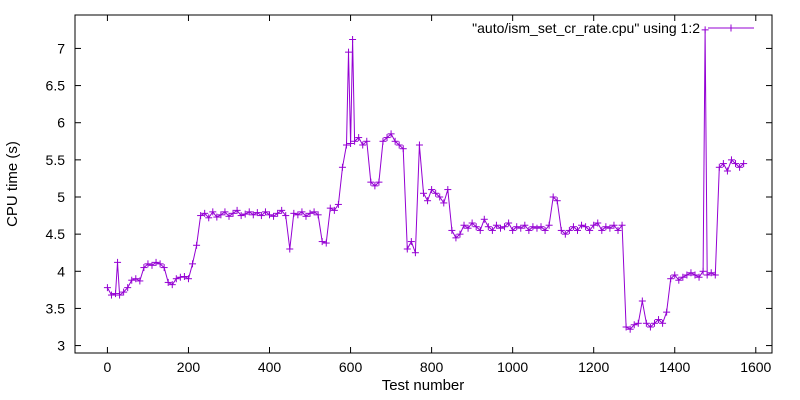 The image size is (800, 400). I want to click on y-tick-label: 6.5, so click(56, 86).